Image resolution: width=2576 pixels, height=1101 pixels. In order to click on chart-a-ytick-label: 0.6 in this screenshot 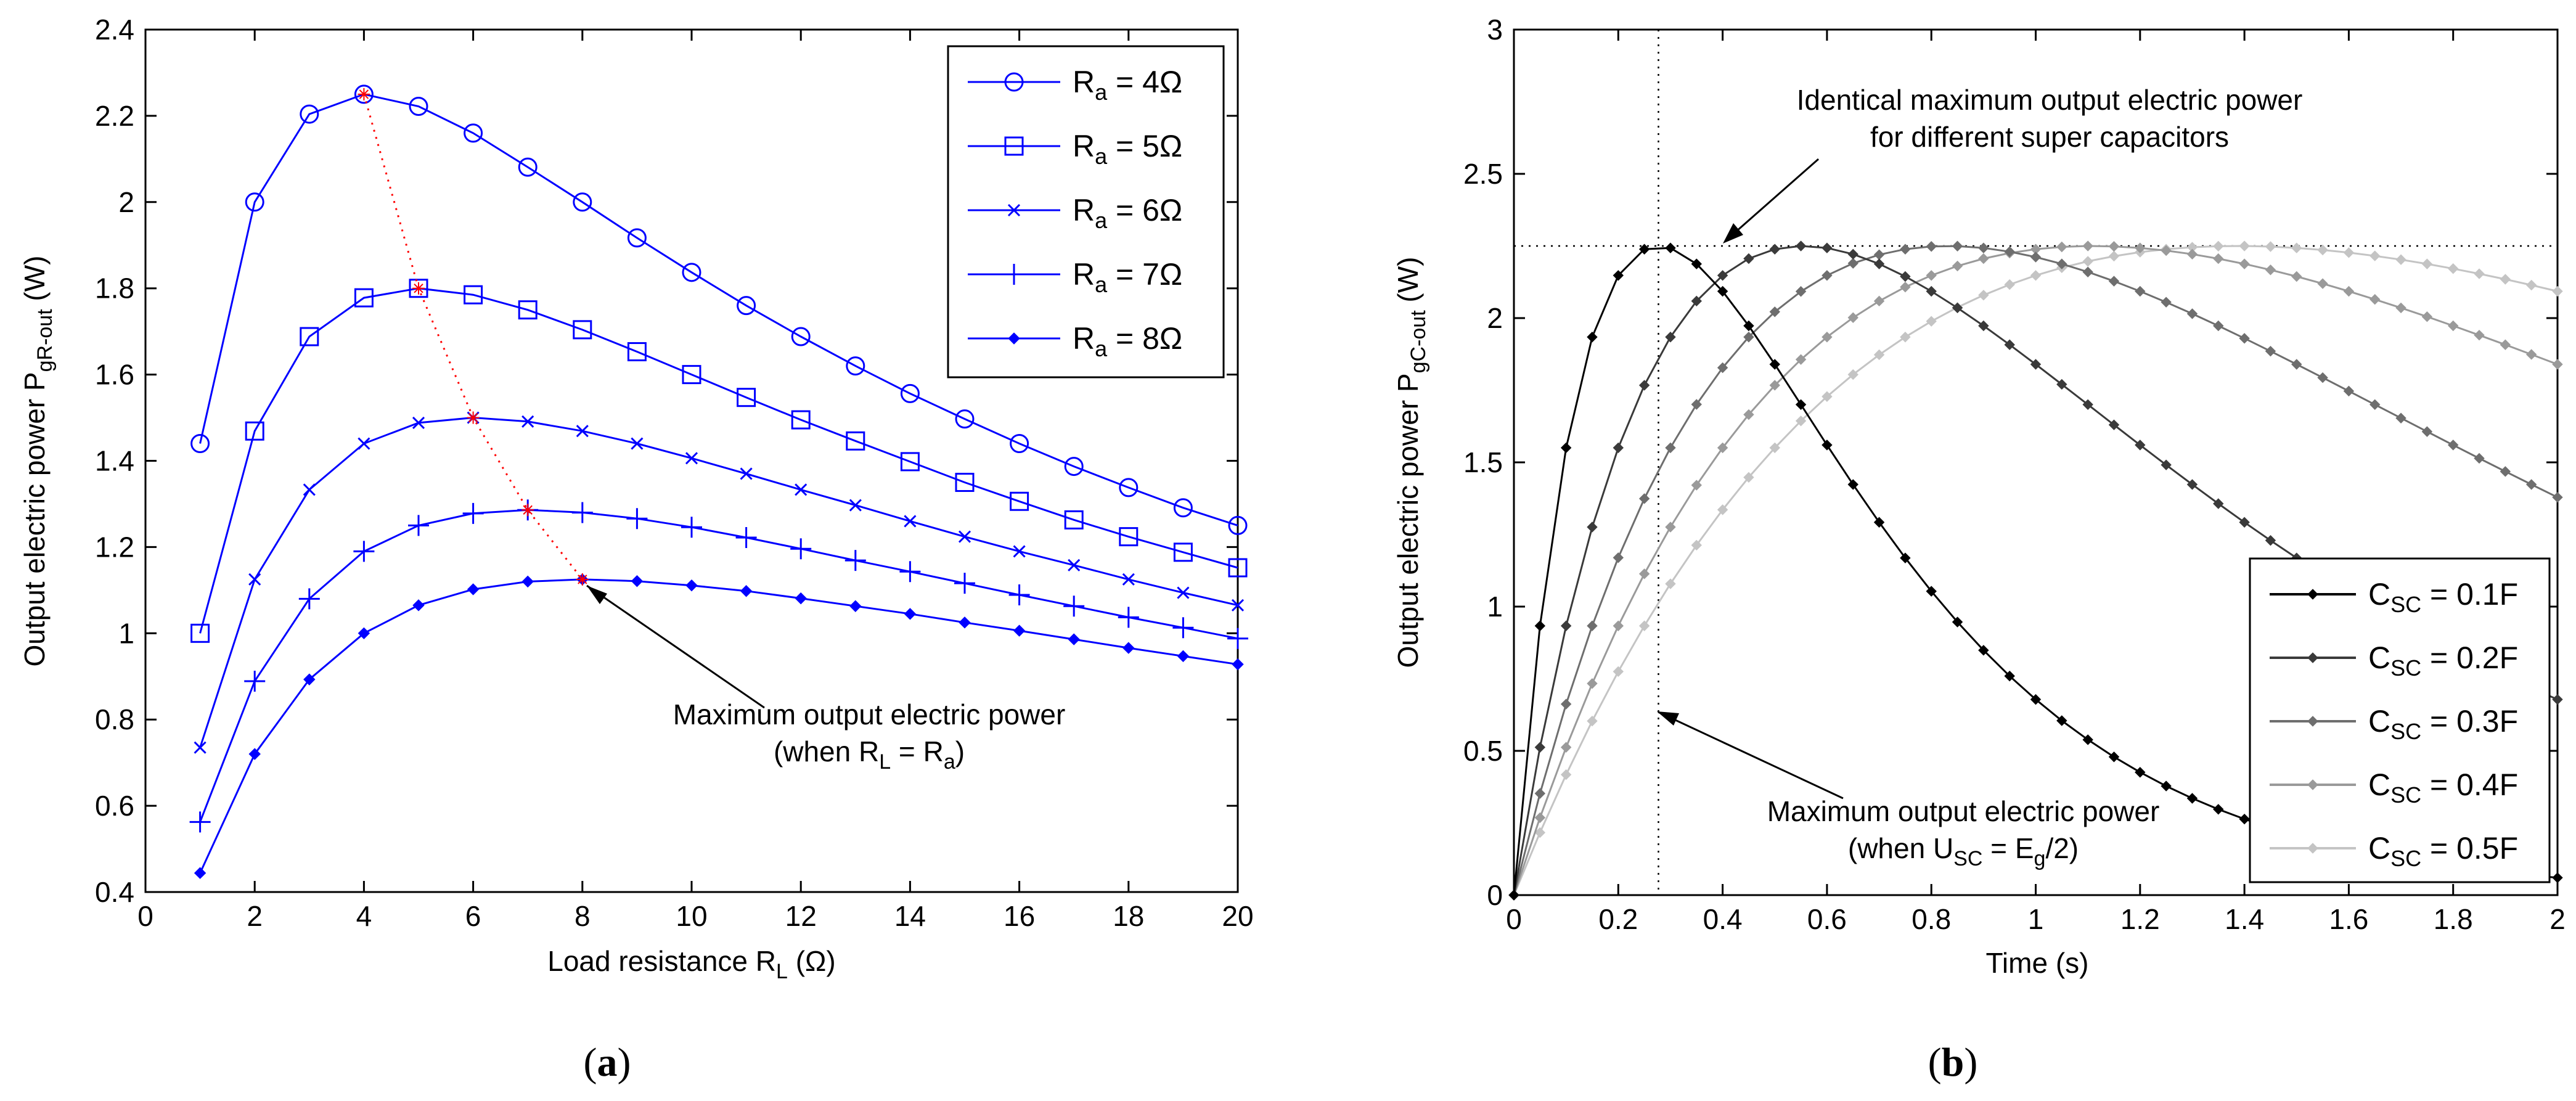, I will do `click(114, 806)`.